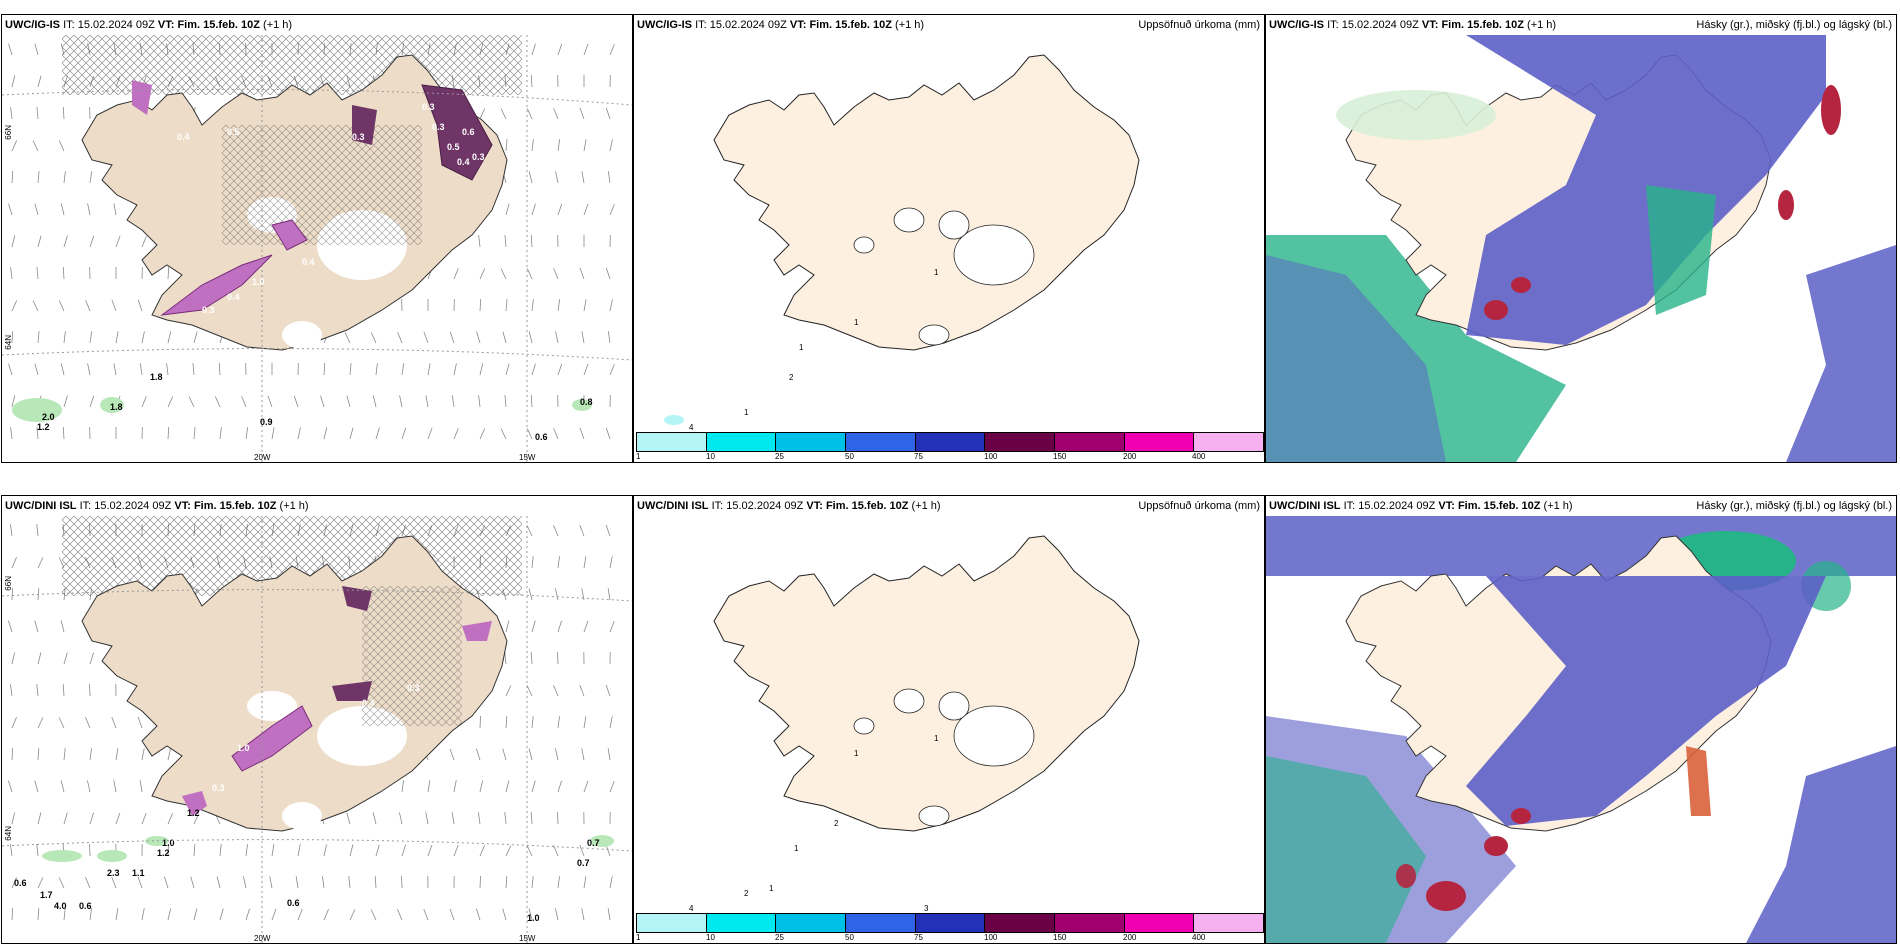  What do you see at coordinates (856, 322) in the screenshot?
I see `svg-text: 1` at bounding box center [856, 322].